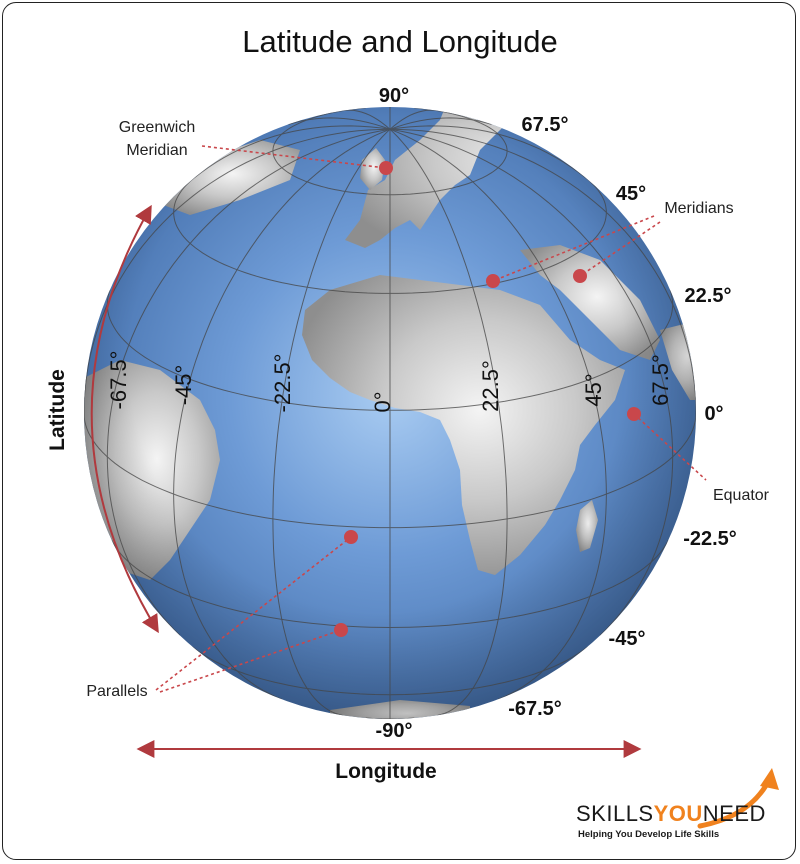  I want to click on longitude-label-minus-45: -45°, so click(183, 385).